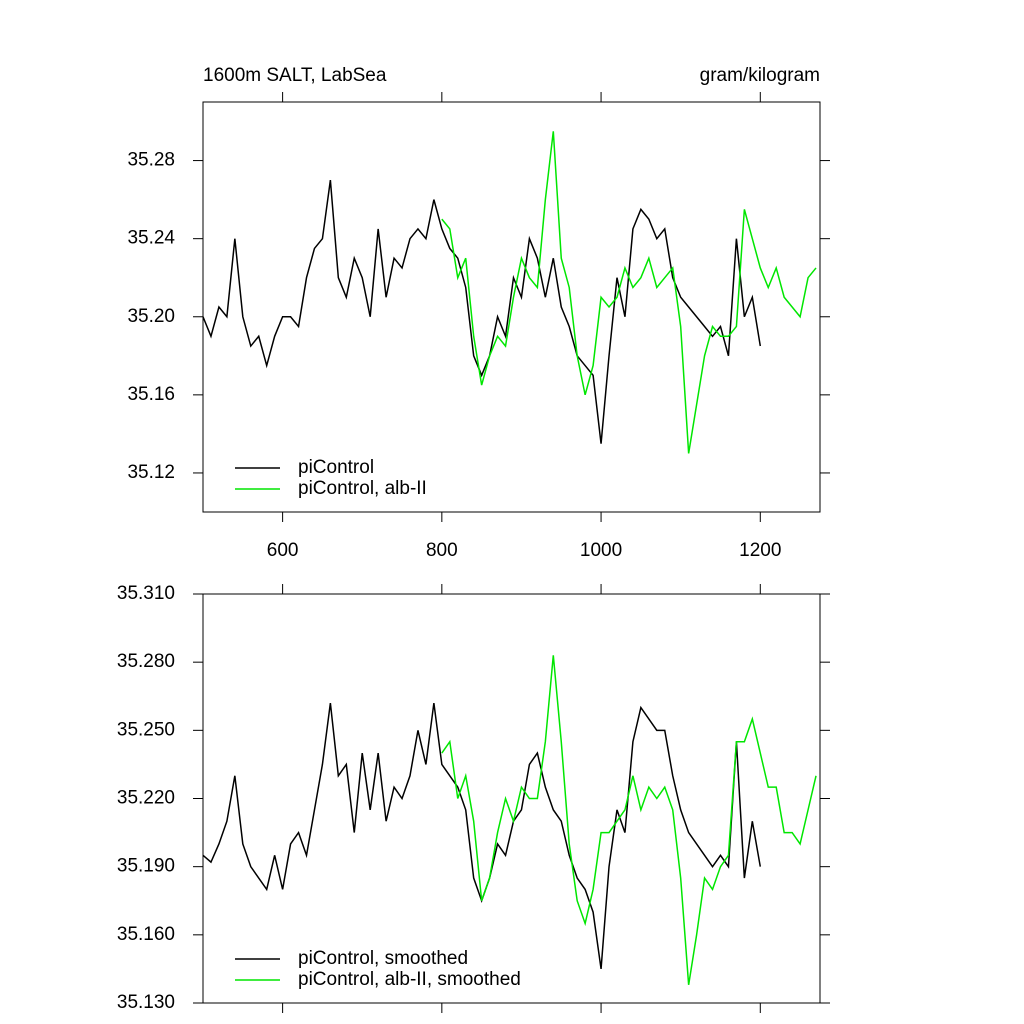  Describe the element at coordinates (146, 798) in the screenshot. I see `y-tick-label: 35.220` at that location.